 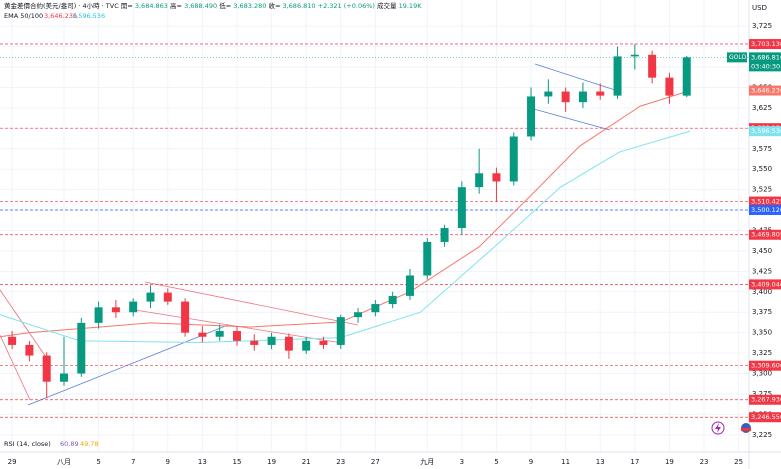 I want to click on price-tag-label: 3,309.600, so click(x=766, y=366).